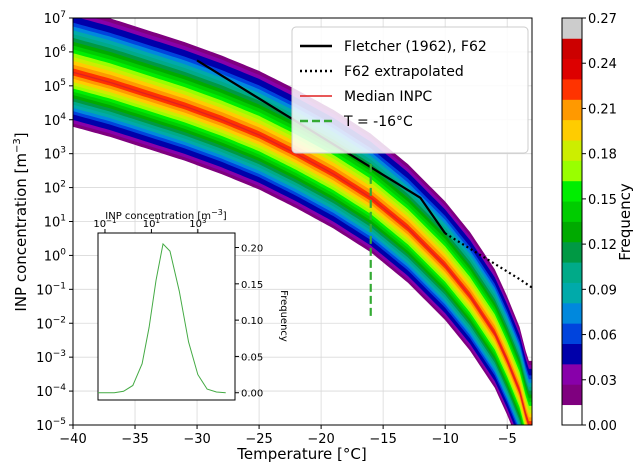  Describe the element at coordinates (252, 321) in the screenshot. I see `inset-y-tick-label: 0.10` at that location.